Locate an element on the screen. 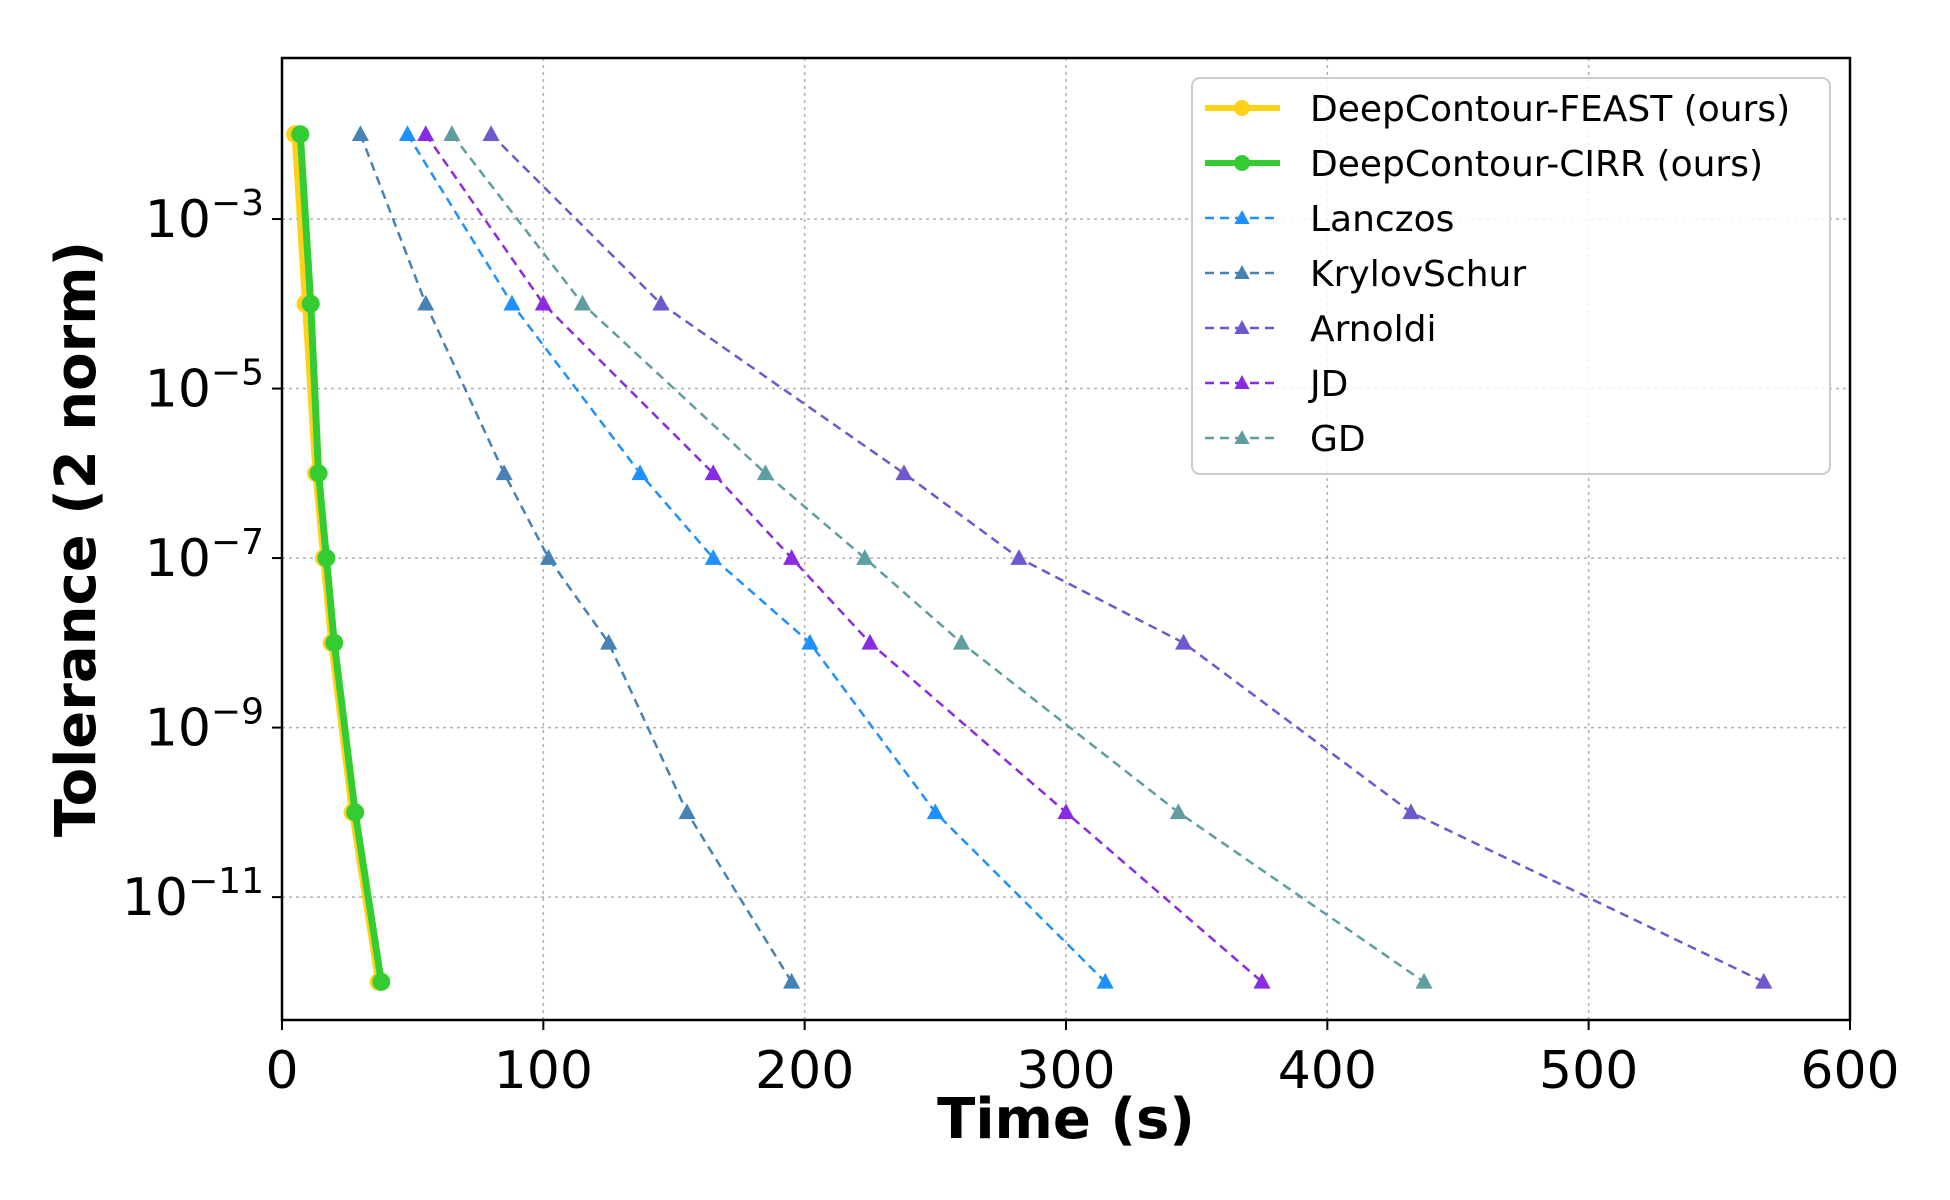 The image size is (1950, 1200). y-tick-label: 10⁻⁷ is located at coordinates (204, 555).